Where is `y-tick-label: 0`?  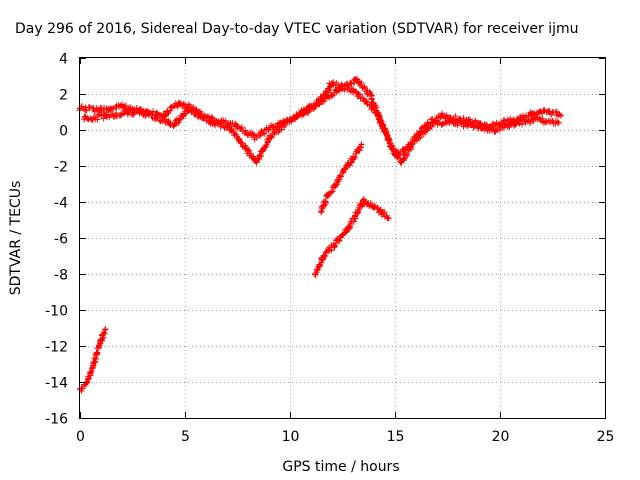
y-tick-label: 0 is located at coordinates (63, 132).